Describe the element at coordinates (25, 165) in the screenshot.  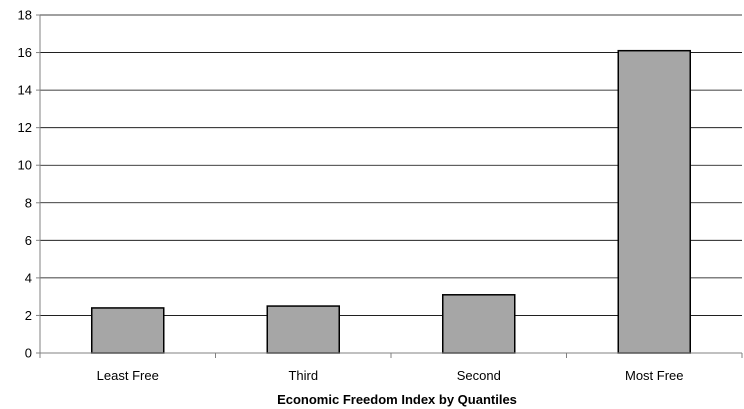
I see `y-tick-label: 10` at that location.